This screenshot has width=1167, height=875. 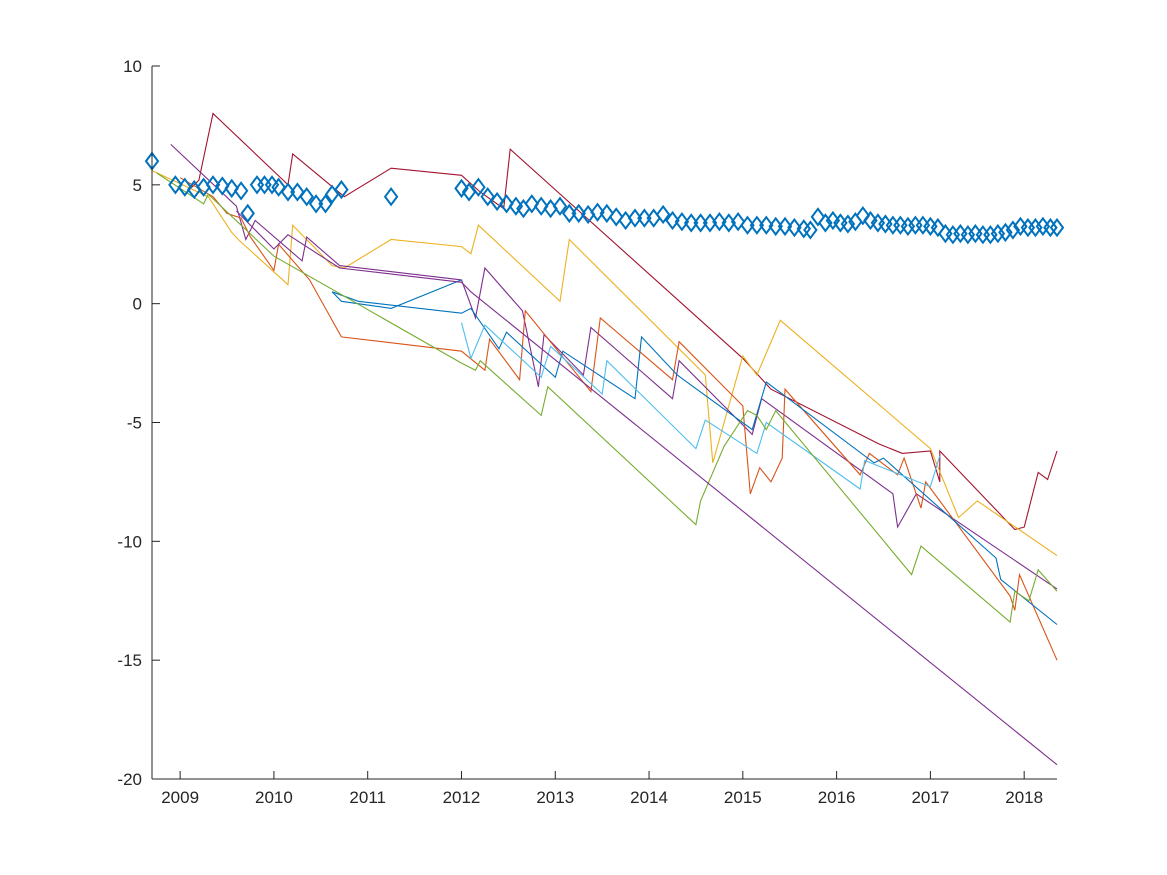 What do you see at coordinates (602, 789) in the screenshot?
I see `x-ticks: 2009 2010 2011 2012 2013 2014 2015 2016 2017 2018` at bounding box center [602, 789].